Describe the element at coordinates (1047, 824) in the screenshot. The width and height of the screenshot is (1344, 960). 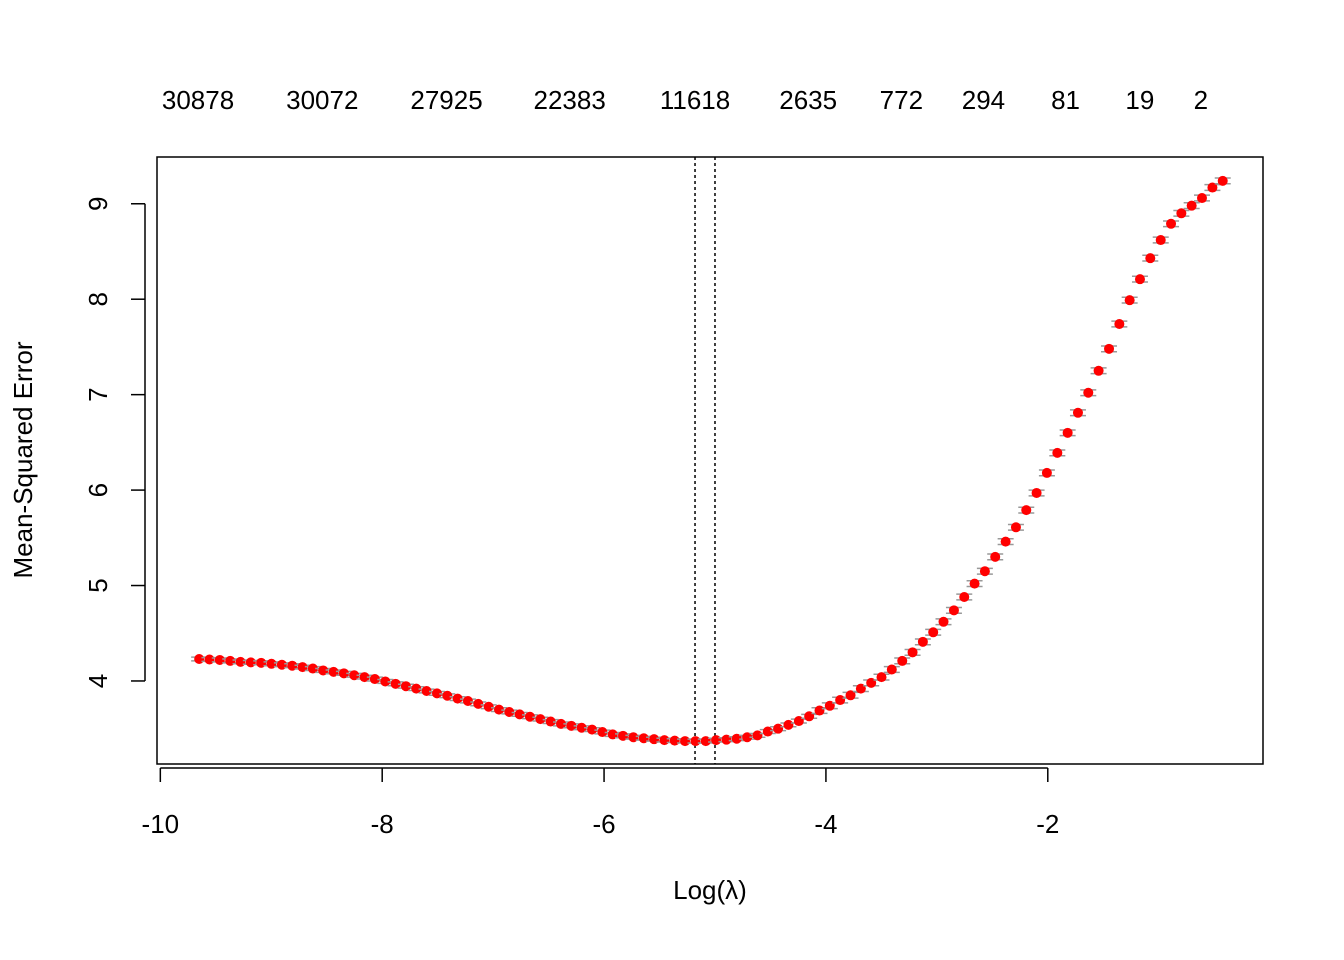
I see `x-tick-label: -2` at that location.